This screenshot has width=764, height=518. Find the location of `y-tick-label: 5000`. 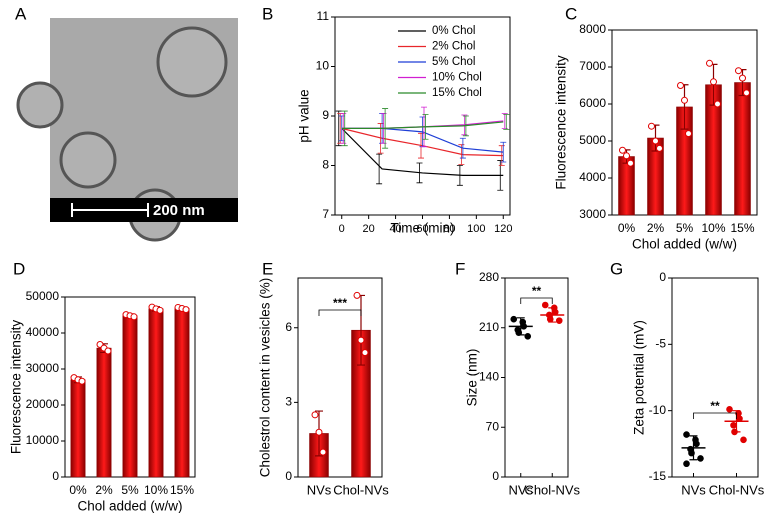

y-tick-label: 5000 is located at coordinates (592, 140).